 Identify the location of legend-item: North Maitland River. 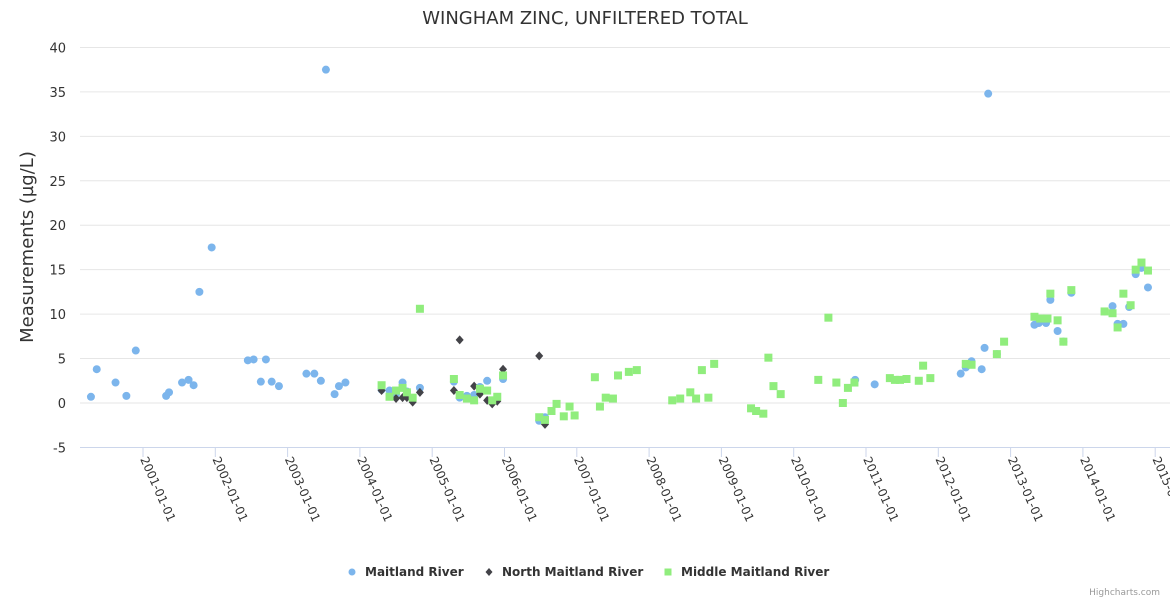
(564, 572).